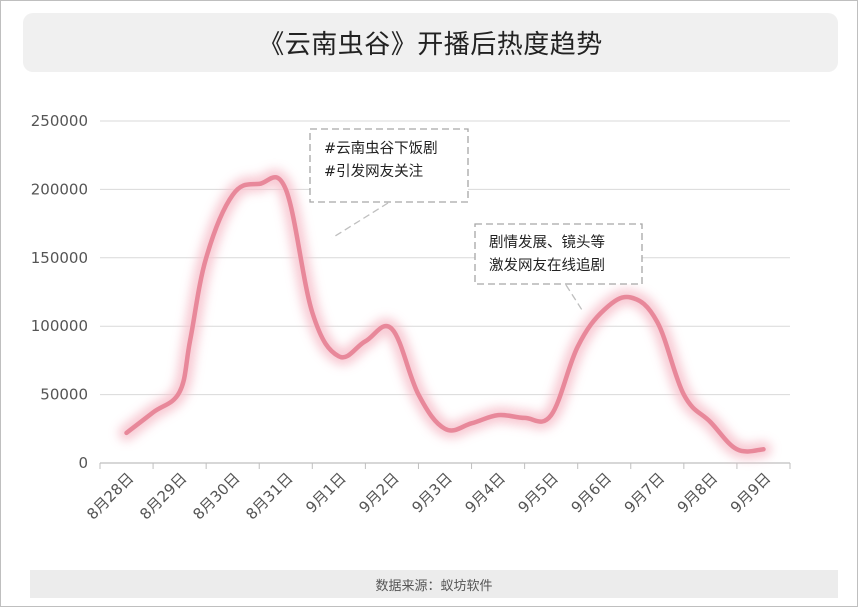 The image size is (858, 607). What do you see at coordinates (430, 45) in the screenshot?
I see `chart-title: 《云南虫谷》开播后热度趋势` at bounding box center [430, 45].